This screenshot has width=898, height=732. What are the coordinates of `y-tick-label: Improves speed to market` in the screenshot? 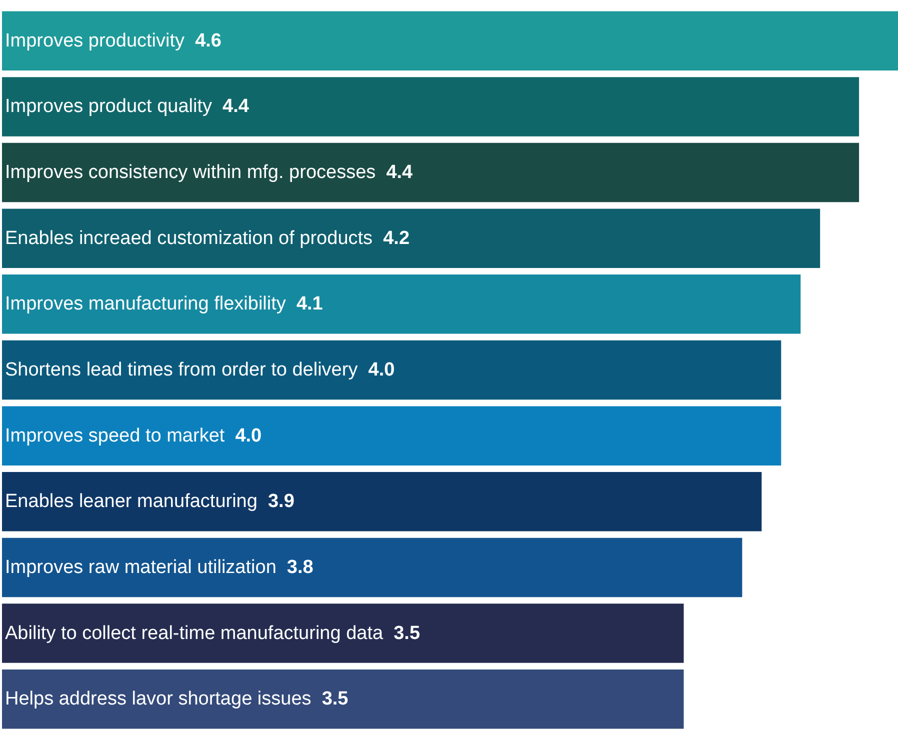 It's located at (115, 435).